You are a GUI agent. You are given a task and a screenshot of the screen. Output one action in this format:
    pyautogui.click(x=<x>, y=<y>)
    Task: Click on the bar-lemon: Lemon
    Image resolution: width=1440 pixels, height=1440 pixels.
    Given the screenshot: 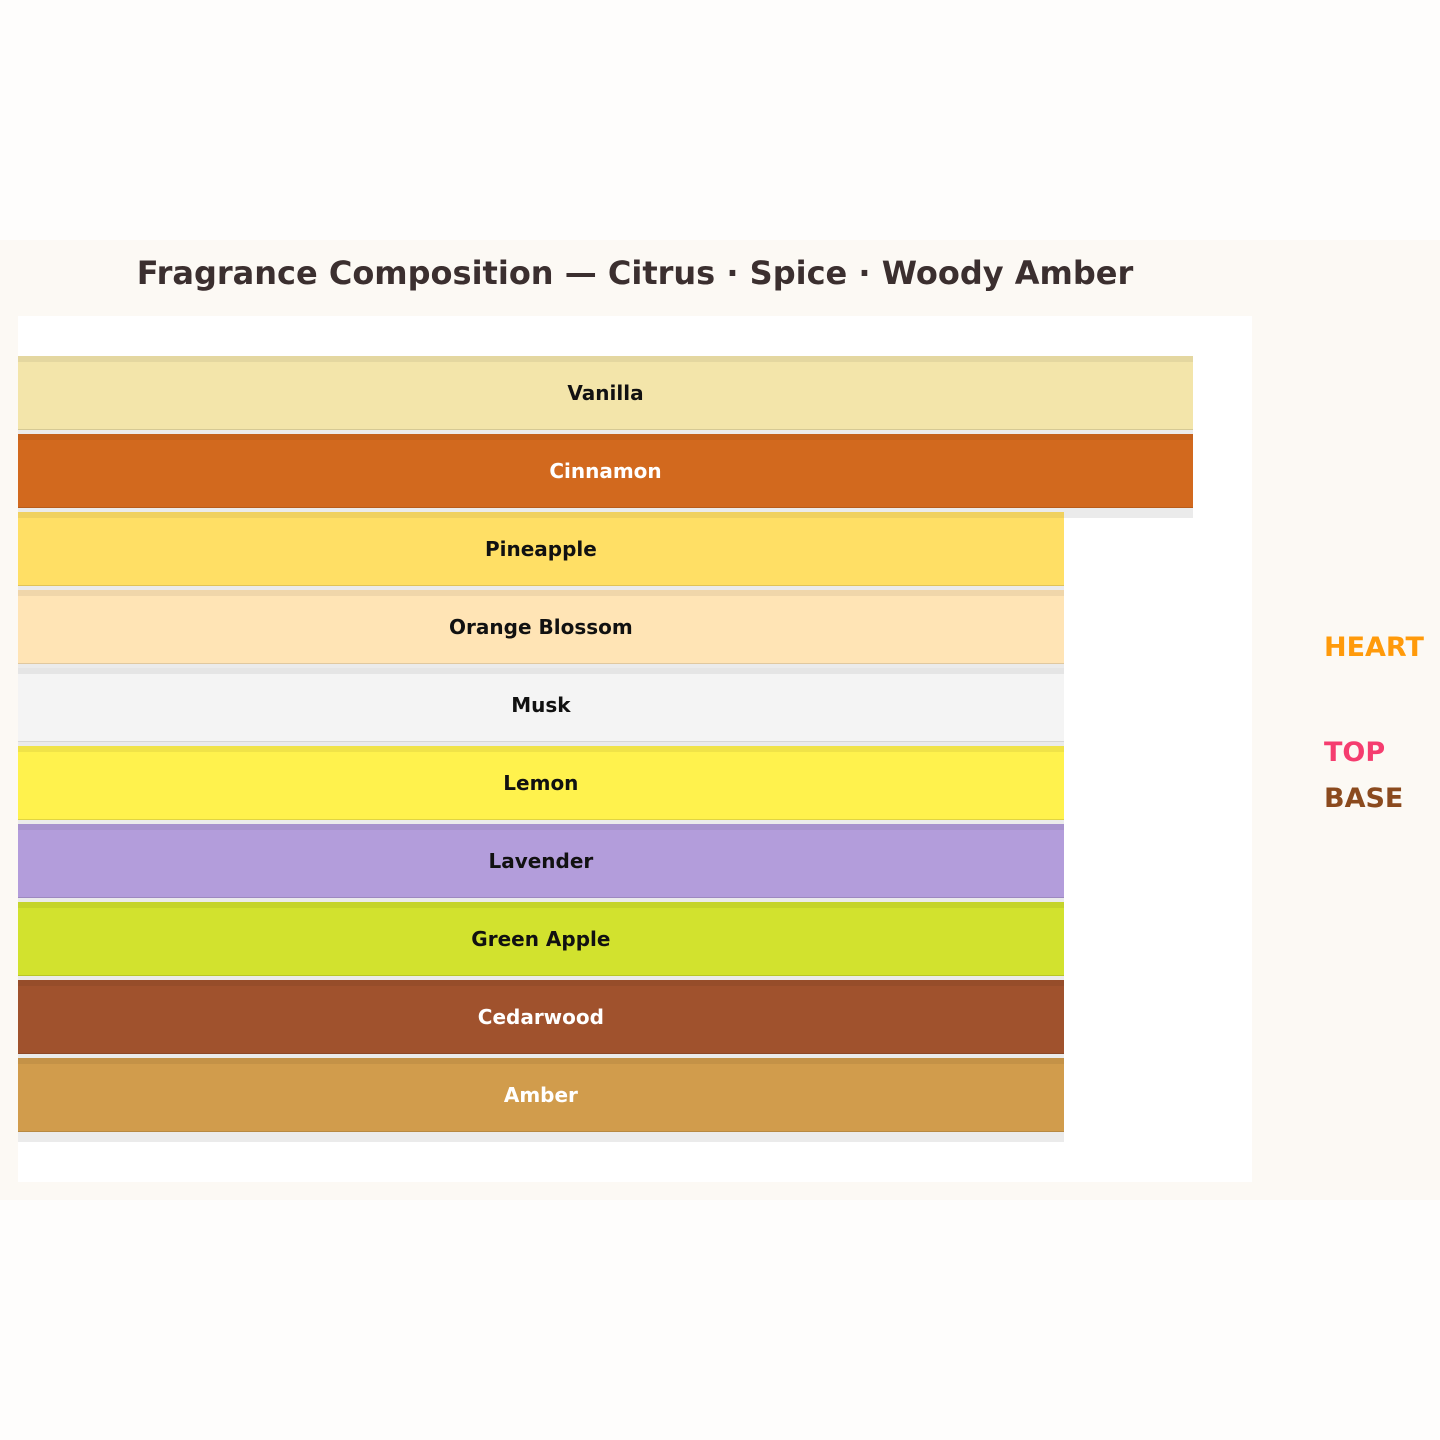 What is the action you would take?
    pyautogui.click(x=541, y=783)
    